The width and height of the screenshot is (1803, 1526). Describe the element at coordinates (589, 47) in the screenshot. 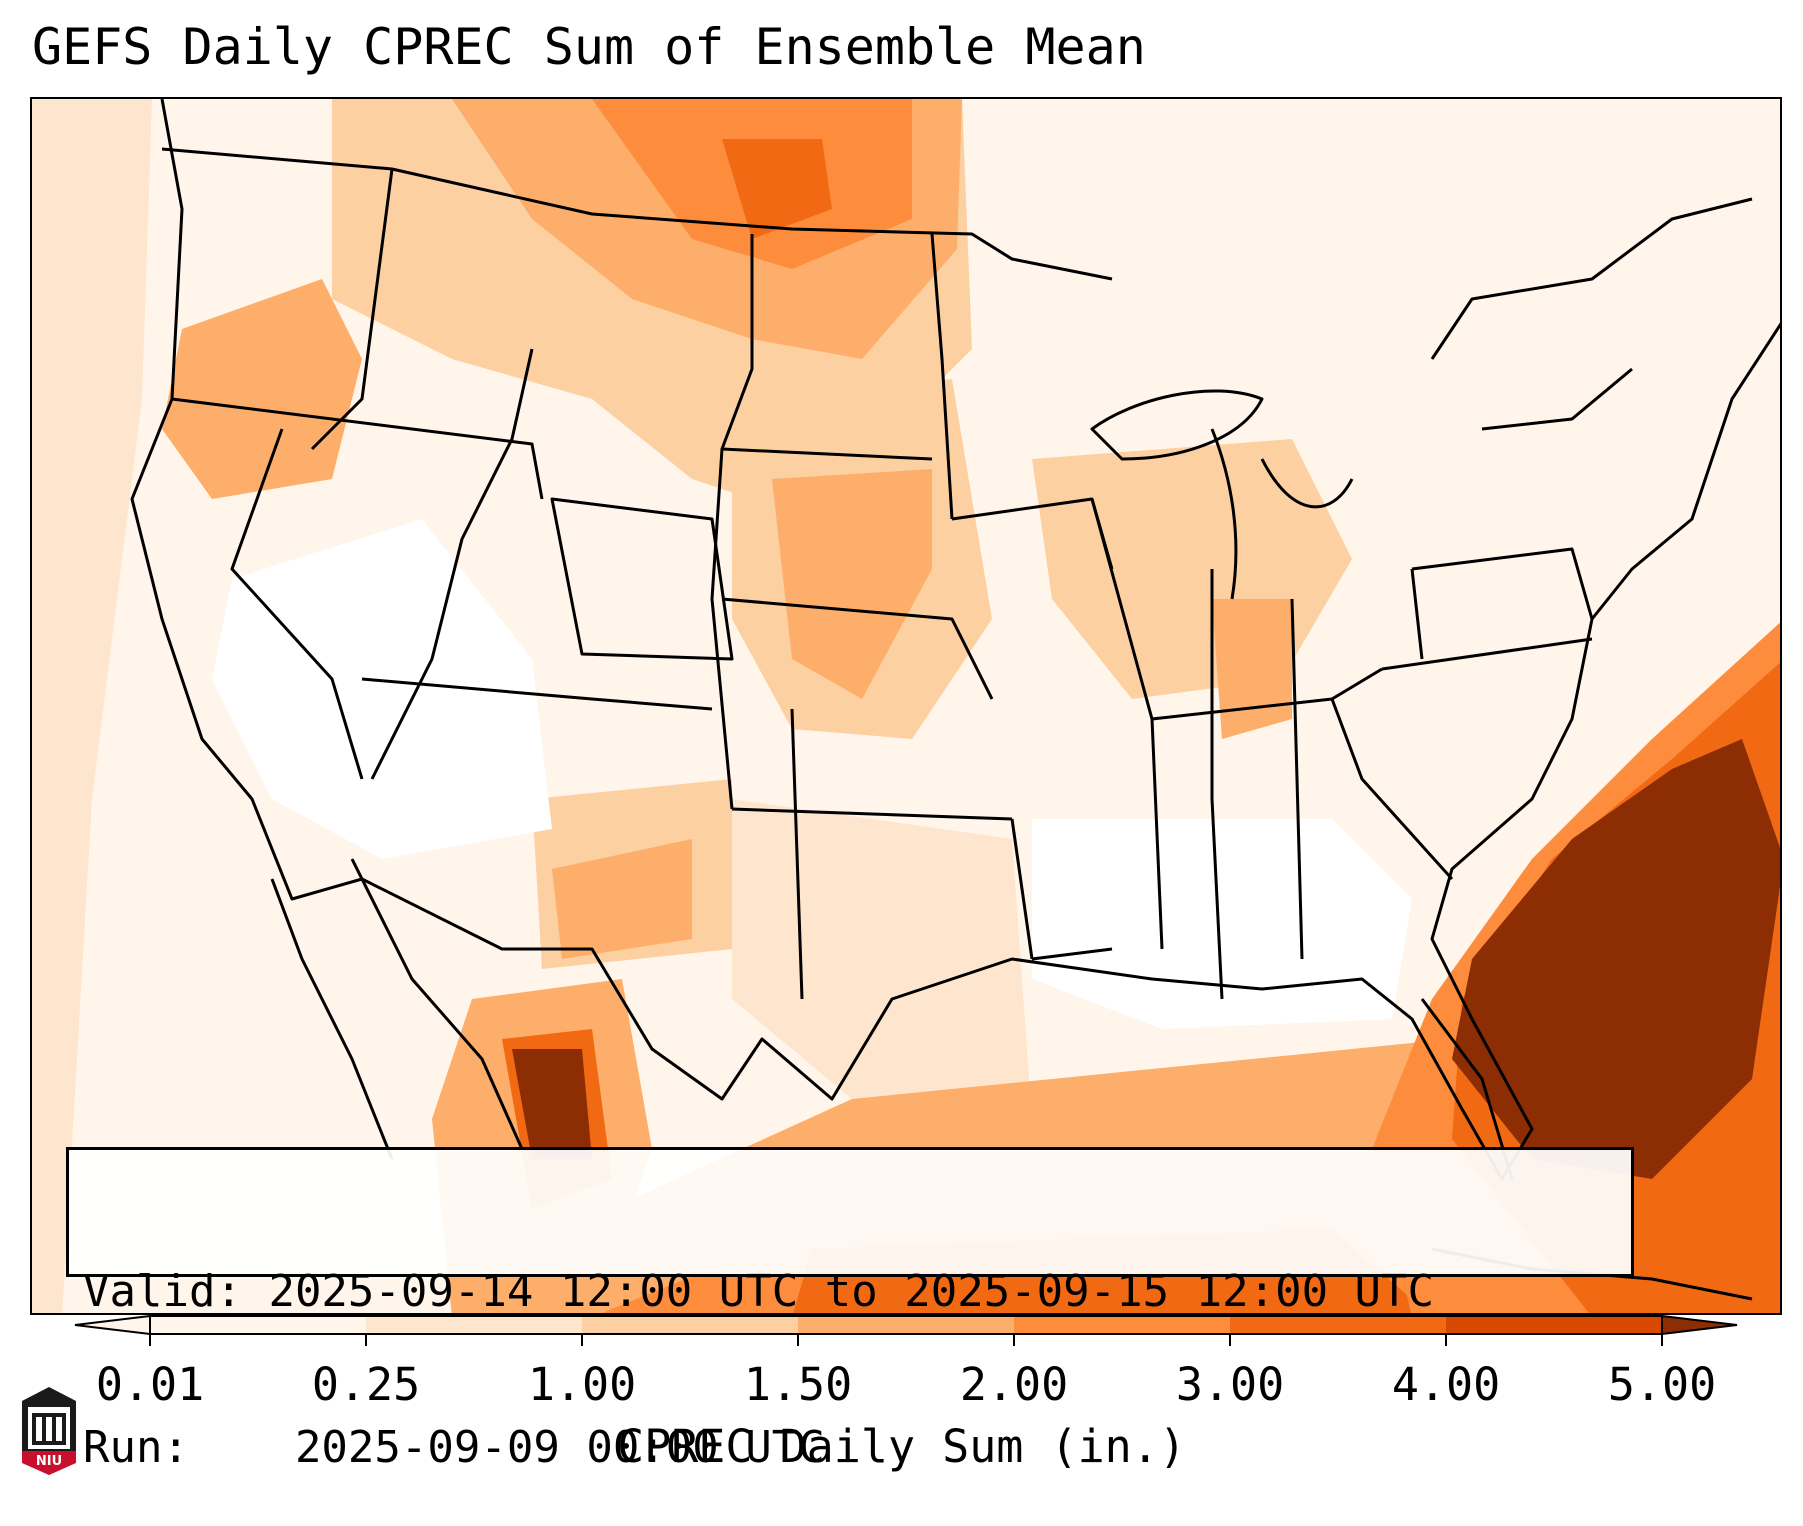

I see `map-title: GEFS Daily CPREC Sum of Ensemble Mean` at that location.